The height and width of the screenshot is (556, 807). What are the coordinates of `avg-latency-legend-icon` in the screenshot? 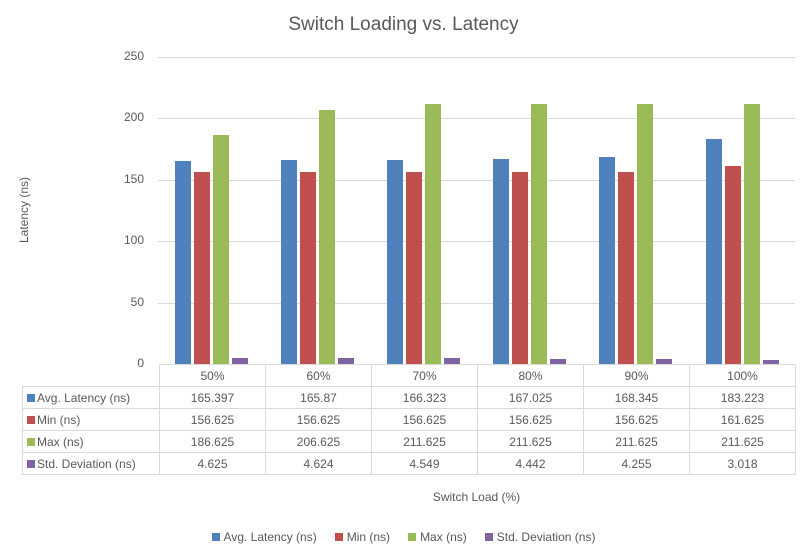 It's located at (215, 537).